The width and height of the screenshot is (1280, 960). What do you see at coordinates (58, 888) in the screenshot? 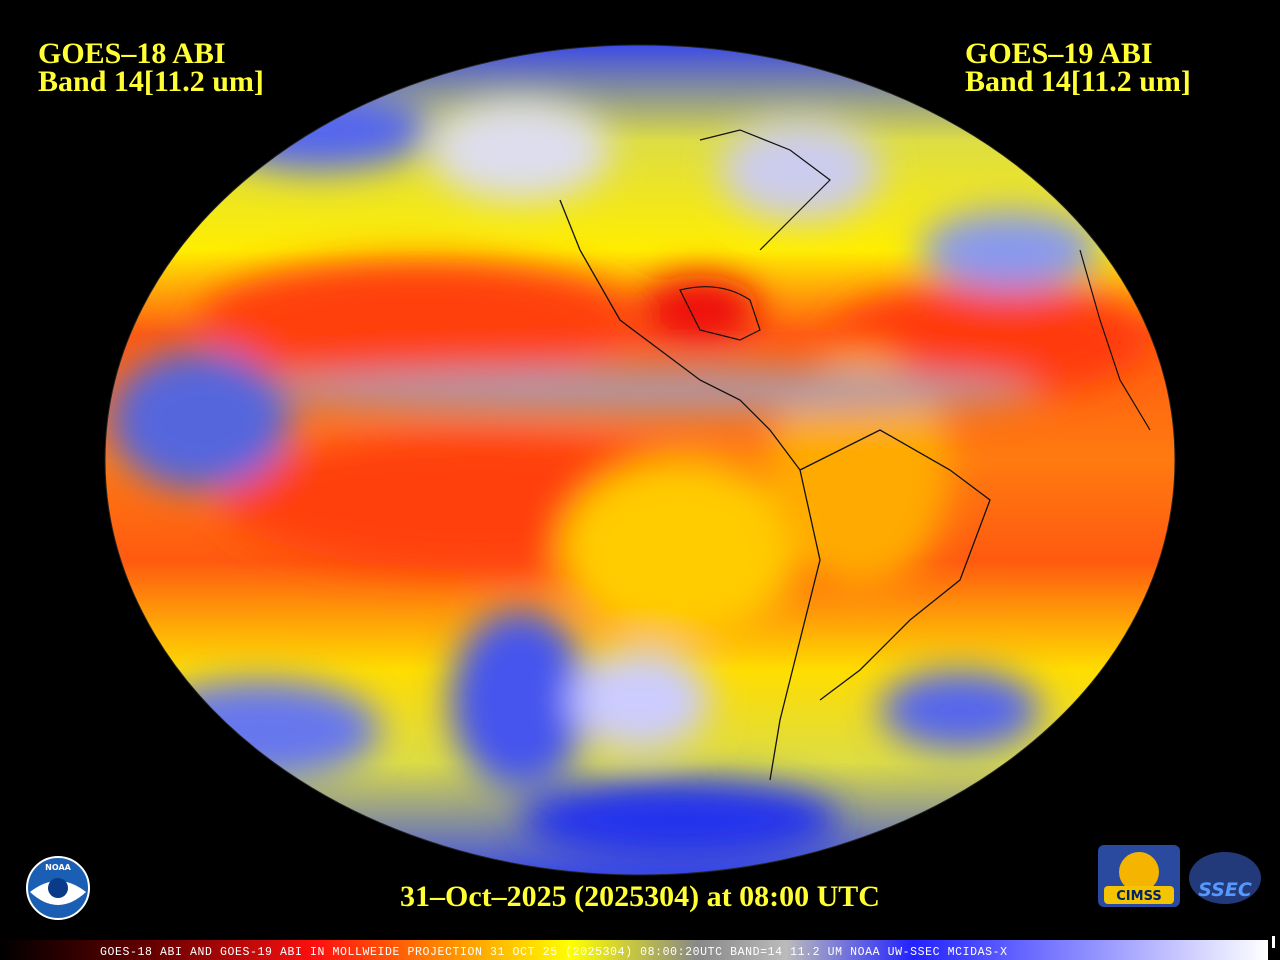
I see `noaa-logo: NOAA` at bounding box center [58, 888].